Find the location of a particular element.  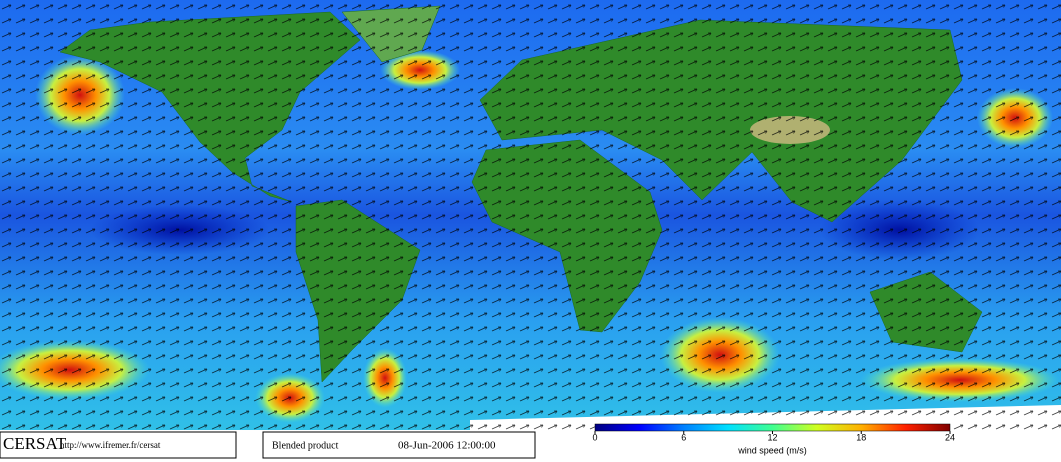

colorbar: 0 6 12 18 24 wind speed (m/s) is located at coordinates (773, 439).